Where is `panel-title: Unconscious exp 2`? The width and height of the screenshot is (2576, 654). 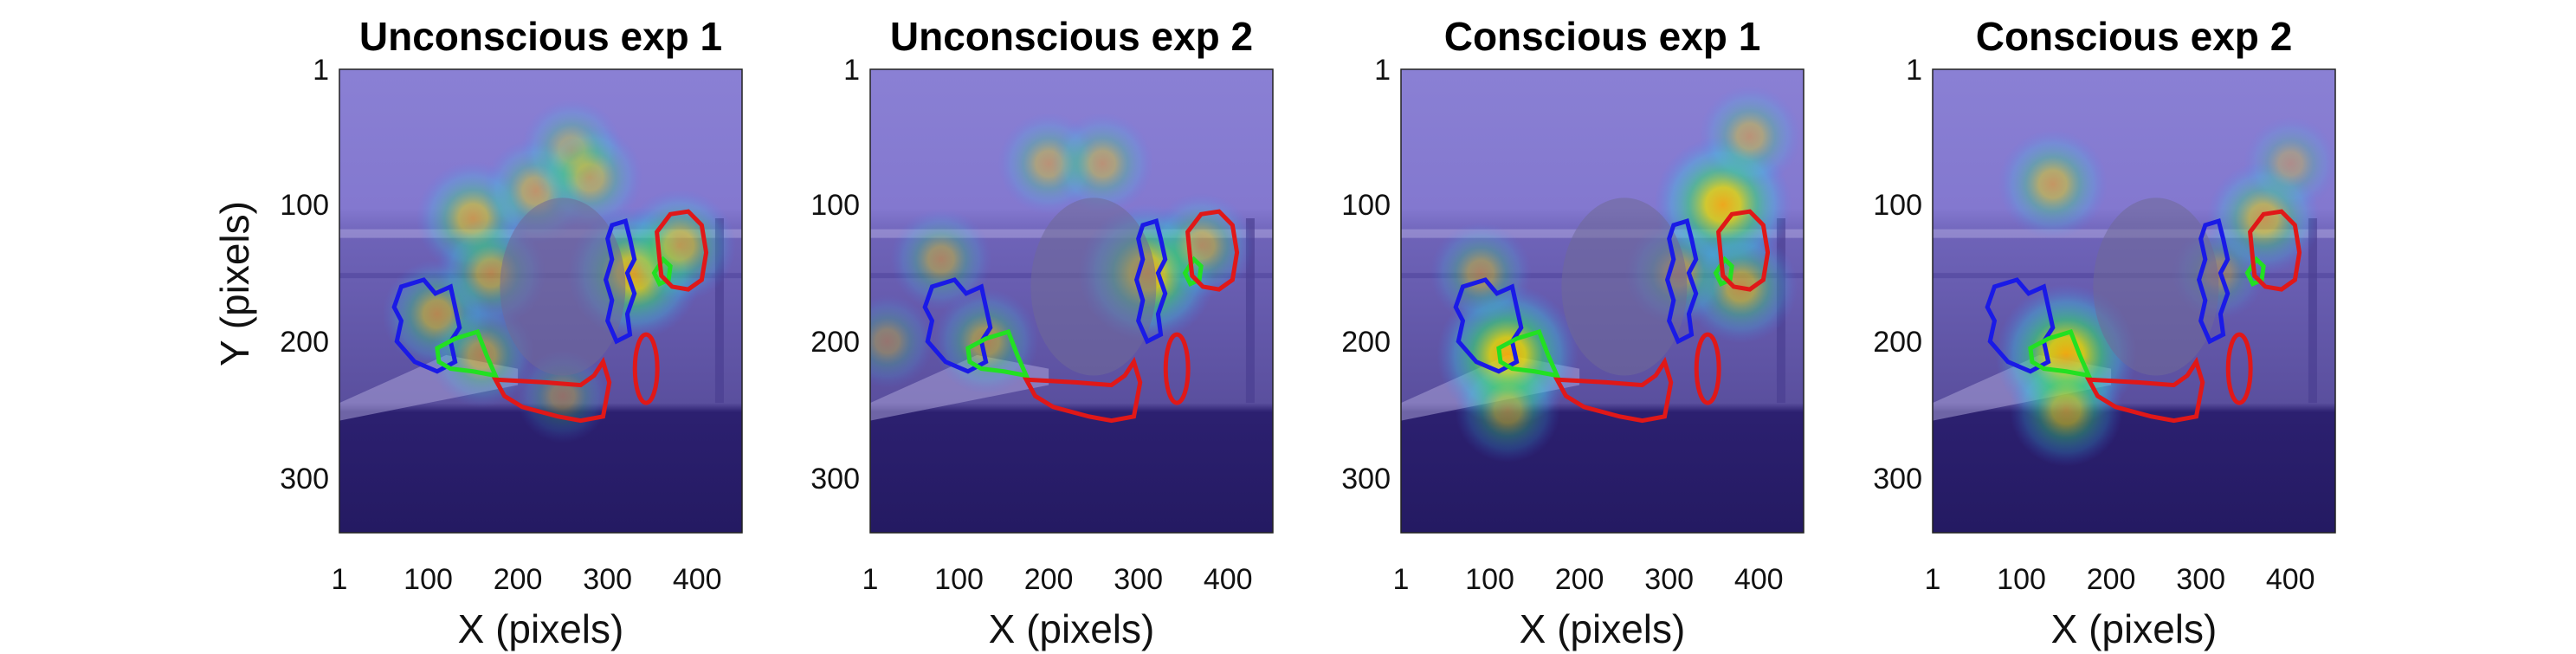 panel-title: Unconscious exp 2 is located at coordinates (1071, 36).